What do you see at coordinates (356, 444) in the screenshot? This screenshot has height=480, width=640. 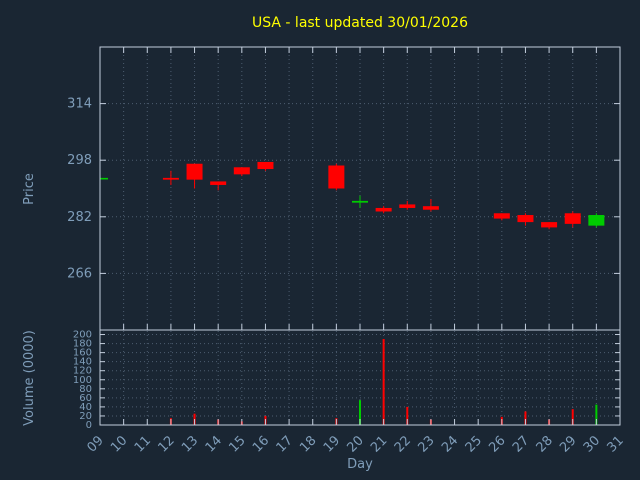 I see `day-tick-label: 20` at bounding box center [356, 444].